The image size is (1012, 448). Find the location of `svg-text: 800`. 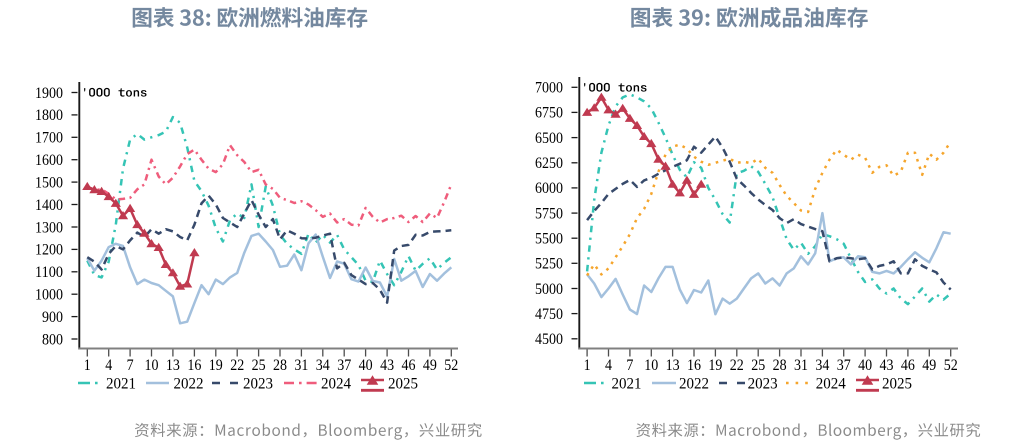

svg-text: 800 is located at coordinates (52, 339).